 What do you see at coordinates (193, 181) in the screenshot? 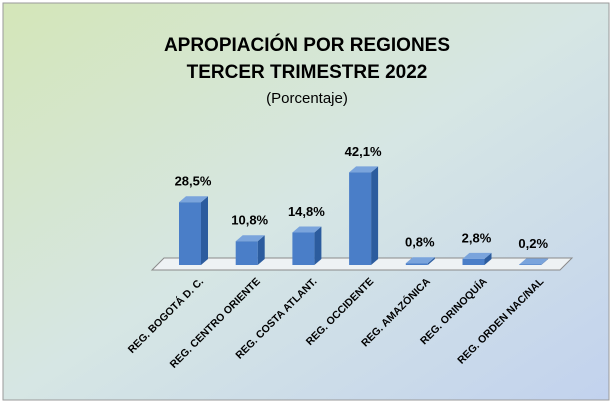
I see `value-label: 28,5%` at bounding box center [193, 181].